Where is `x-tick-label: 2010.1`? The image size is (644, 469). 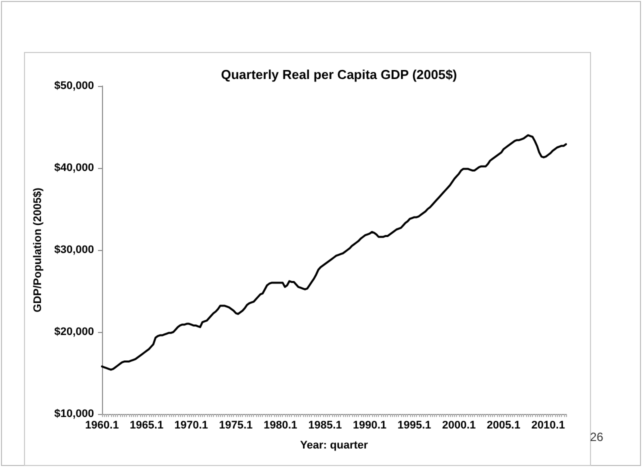 x-tick-label: 2010.1 is located at coordinates (548, 426).